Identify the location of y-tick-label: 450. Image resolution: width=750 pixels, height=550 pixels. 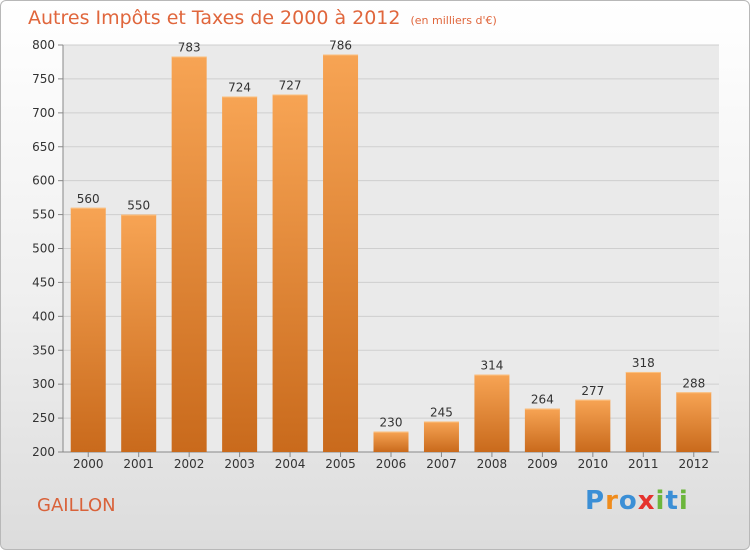
(43, 282).